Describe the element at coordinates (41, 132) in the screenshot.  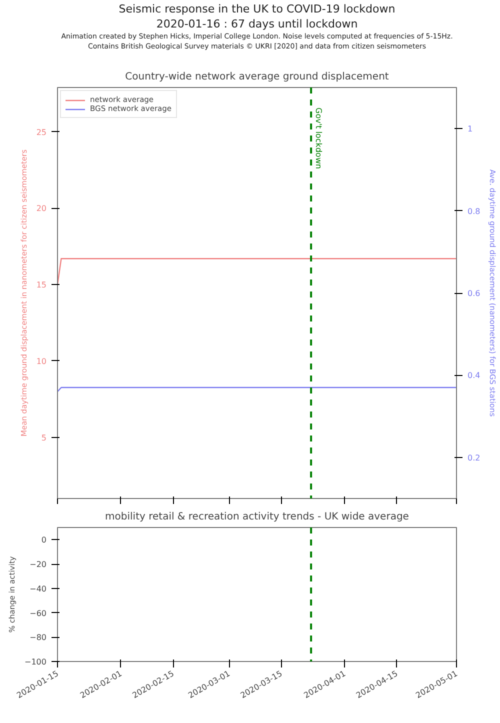
I see `y-tick-label: 25` at that location.